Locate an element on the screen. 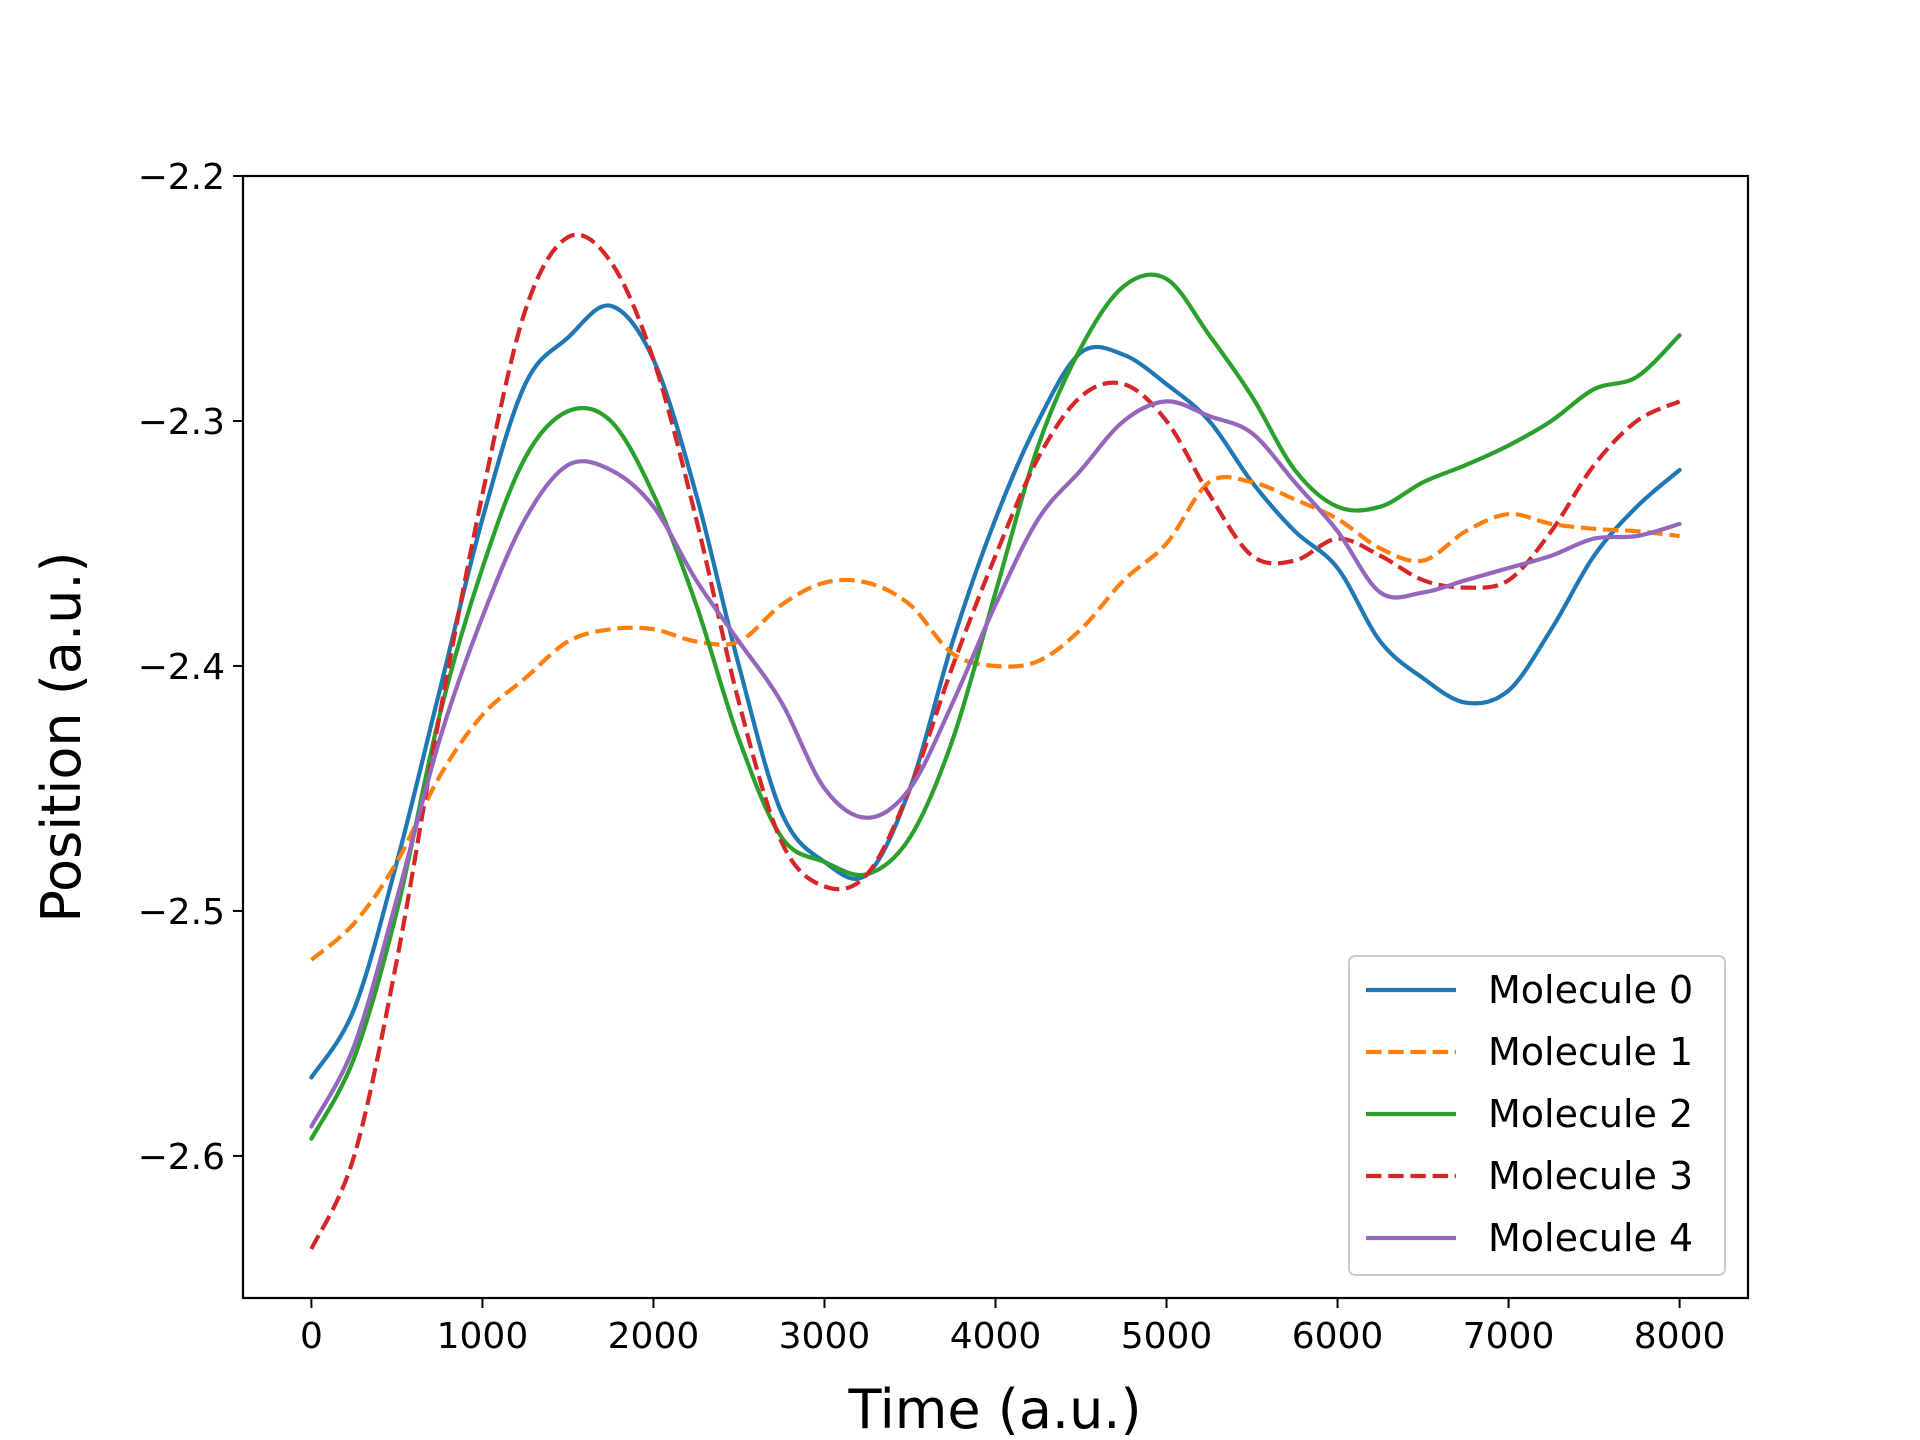  x-tick-label: 7000 is located at coordinates (1509, 1336).